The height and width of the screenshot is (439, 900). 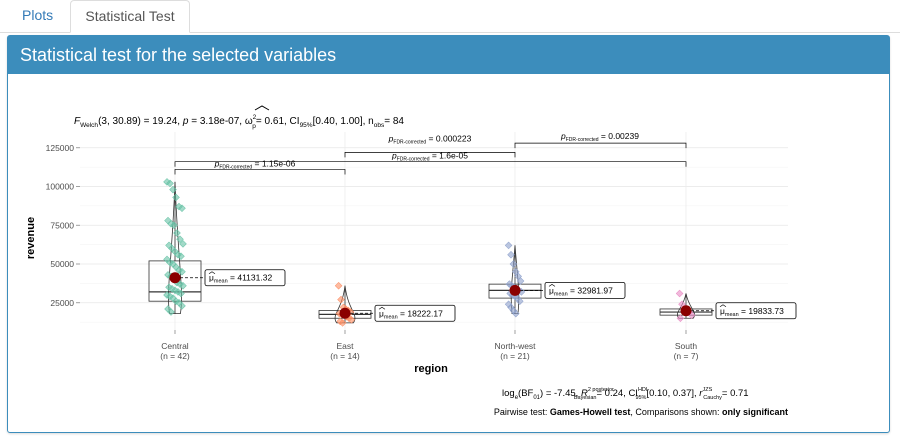 What do you see at coordinates (521, 412) in the screenshot?
I see `footnote-prefix: Pairwise test:` at bounding box center [521, 412].